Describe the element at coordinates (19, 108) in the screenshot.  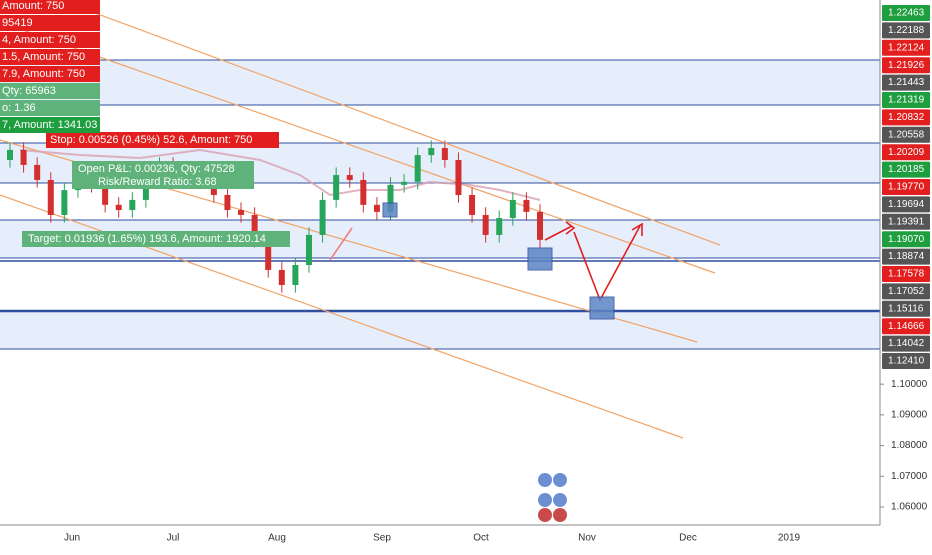
I see `order-label: o: 1.36` at that location.